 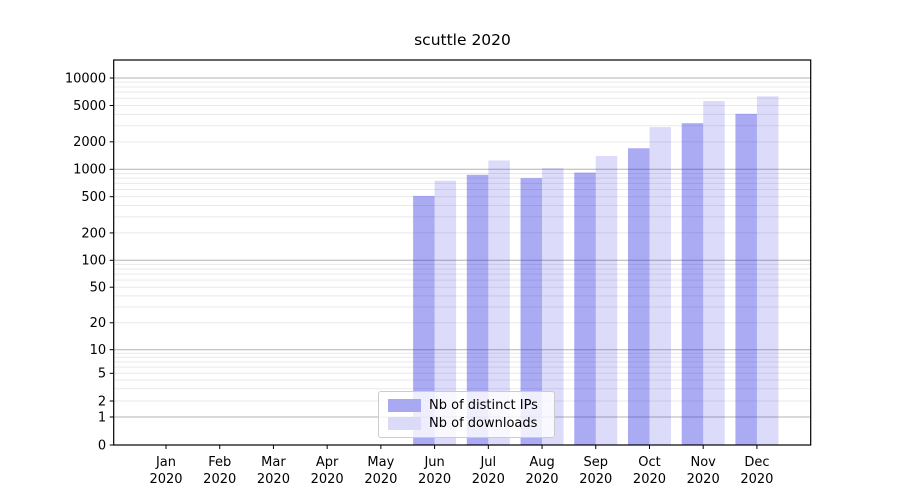 I want to click on y-tick-label: 0, so click(x=102, y=445).